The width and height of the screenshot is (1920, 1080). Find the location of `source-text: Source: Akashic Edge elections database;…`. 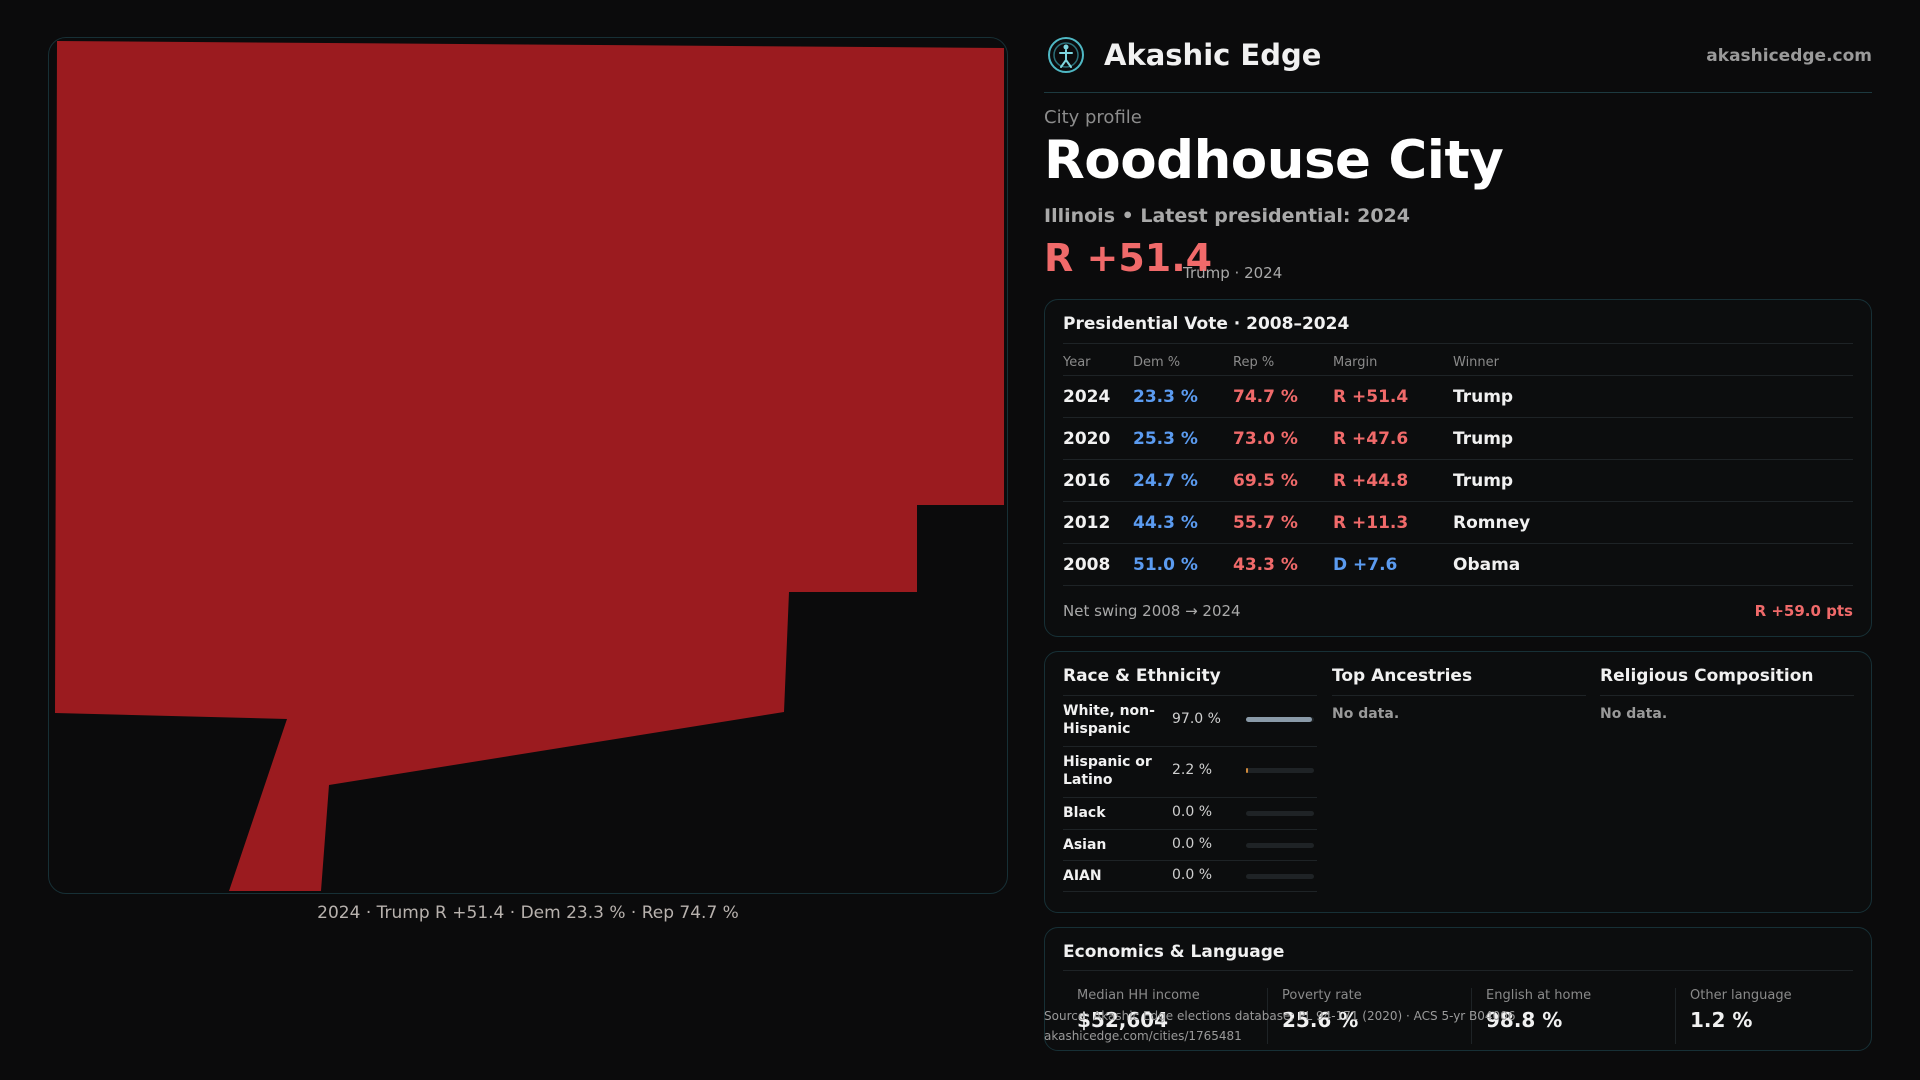

source-text: Source: Akashic Edge elections database;… is located at coordinates (1280, 1016).